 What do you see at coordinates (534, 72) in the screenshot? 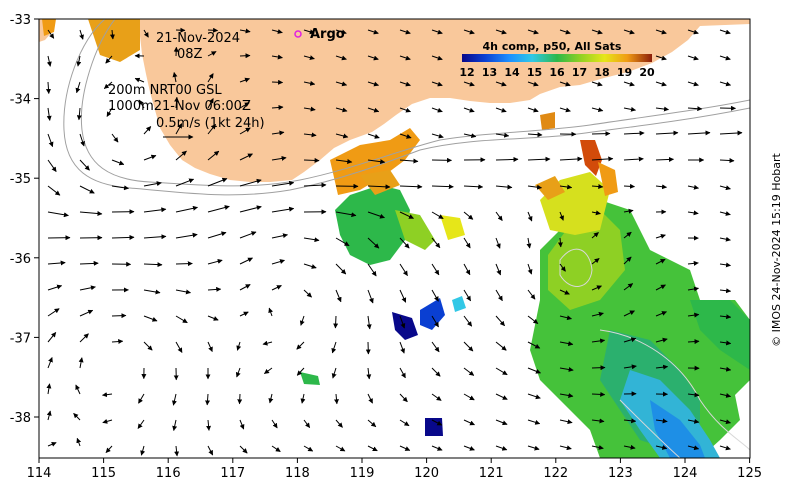
I see `colorbar-tick-label: 15` at bounding box center [534, 72].